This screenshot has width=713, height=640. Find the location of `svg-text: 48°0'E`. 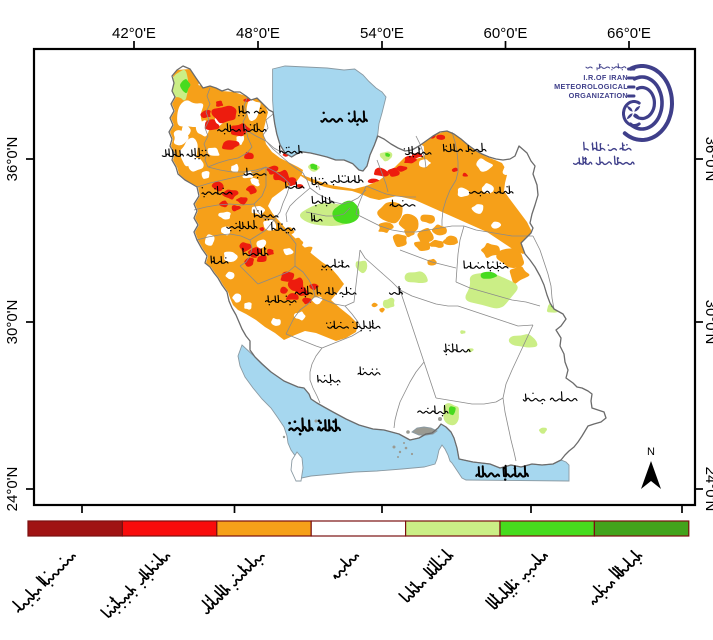

svg-text: 48°0'E is located at coordinates (258, 33).